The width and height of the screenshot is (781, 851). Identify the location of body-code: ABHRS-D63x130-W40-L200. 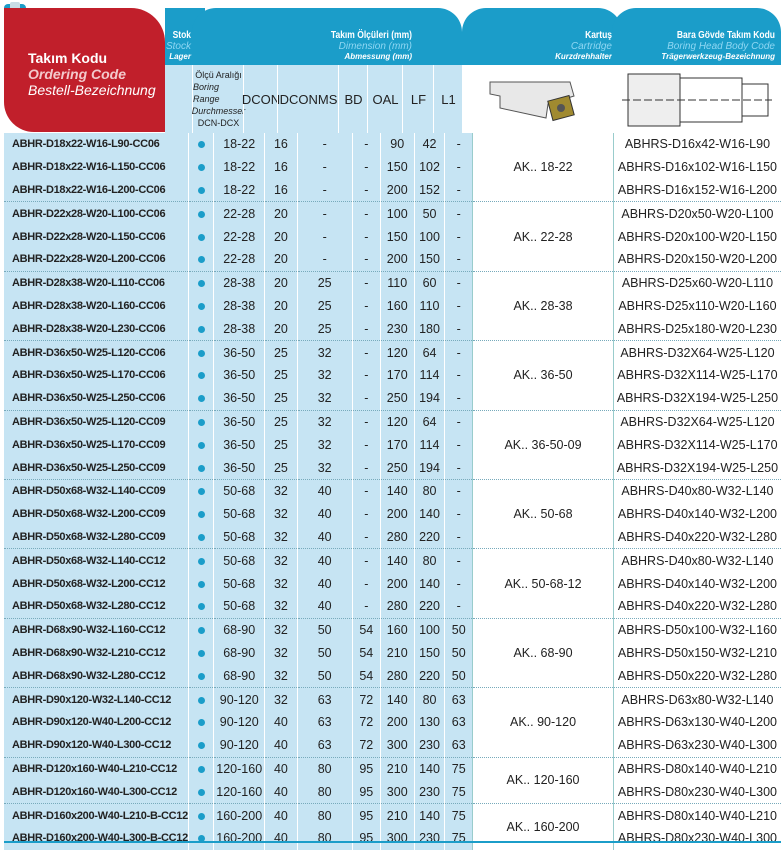
(696, 722).